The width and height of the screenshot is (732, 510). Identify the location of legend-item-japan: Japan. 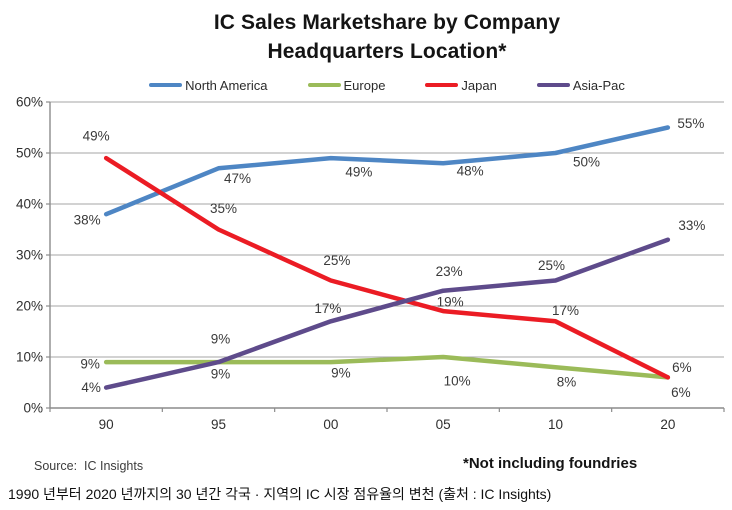
(461, 85).